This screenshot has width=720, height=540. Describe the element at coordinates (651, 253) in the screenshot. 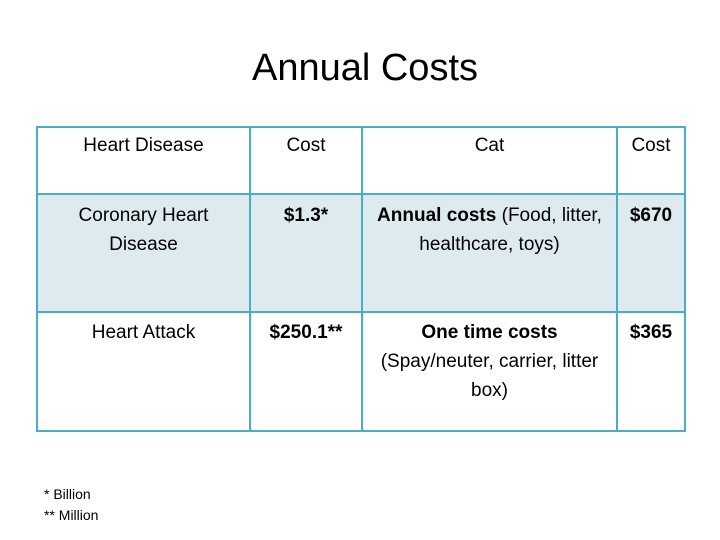

I see `cat-cost-cell: $670` at that location.